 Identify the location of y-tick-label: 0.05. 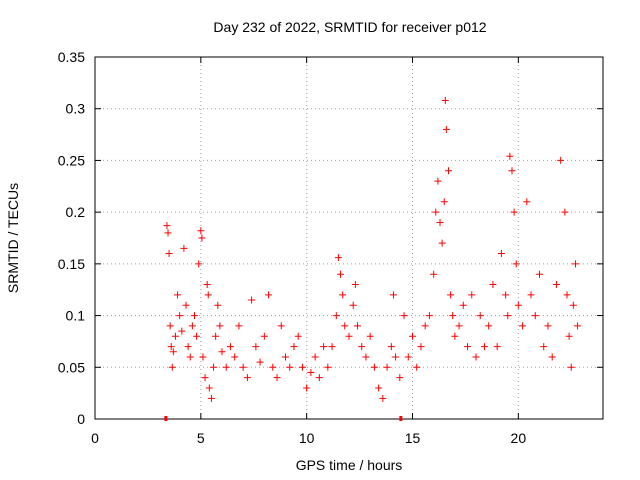
(71, 367).